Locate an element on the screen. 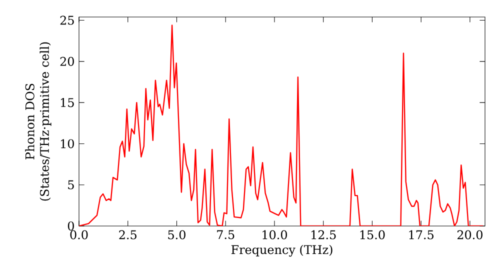 The height and width of the screenshot is (280, 500). y-tick-label: 15 is located at coordinates (67, 103).